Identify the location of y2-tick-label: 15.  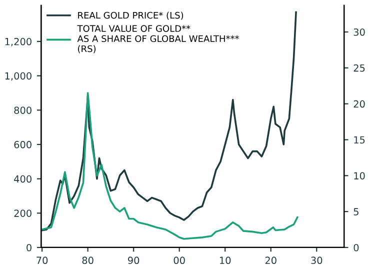
(359, 140).